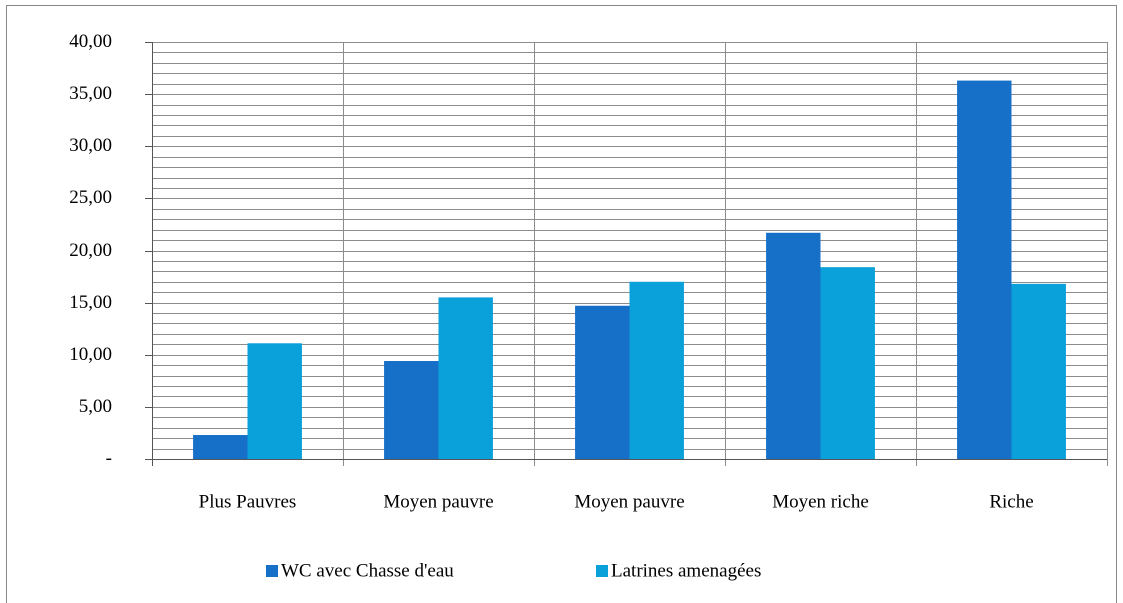 The image size is (1123, 603). What do you see at coordinates (686, 570) in the screenshot?
I see `legend-label: Latrines amenagées` at bounding box center [686, 570].